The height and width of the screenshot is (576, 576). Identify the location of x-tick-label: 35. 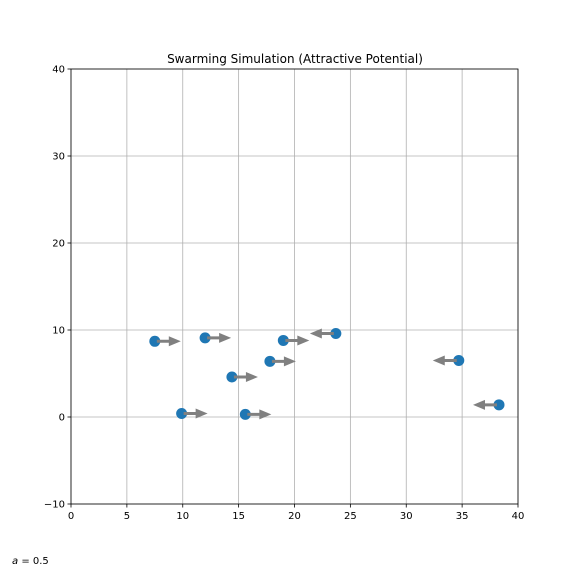
(462, 516).